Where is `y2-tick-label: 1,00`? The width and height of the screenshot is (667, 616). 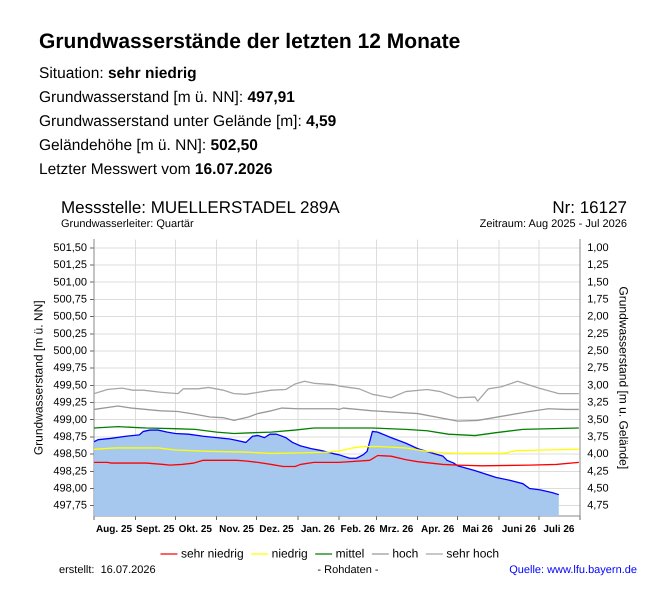 y2-tick-label: 1,00 is located at coordinates (598, 248).